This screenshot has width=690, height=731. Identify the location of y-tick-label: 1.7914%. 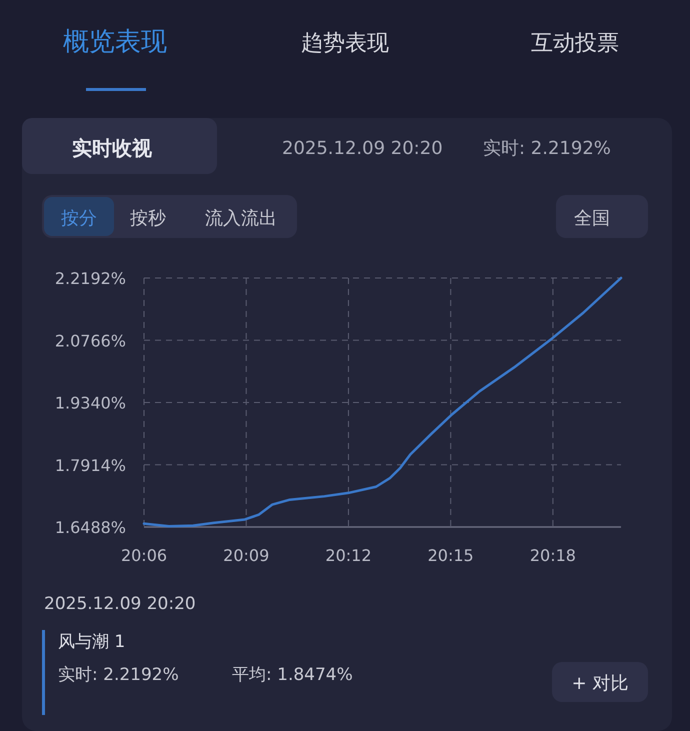
(90, 465).